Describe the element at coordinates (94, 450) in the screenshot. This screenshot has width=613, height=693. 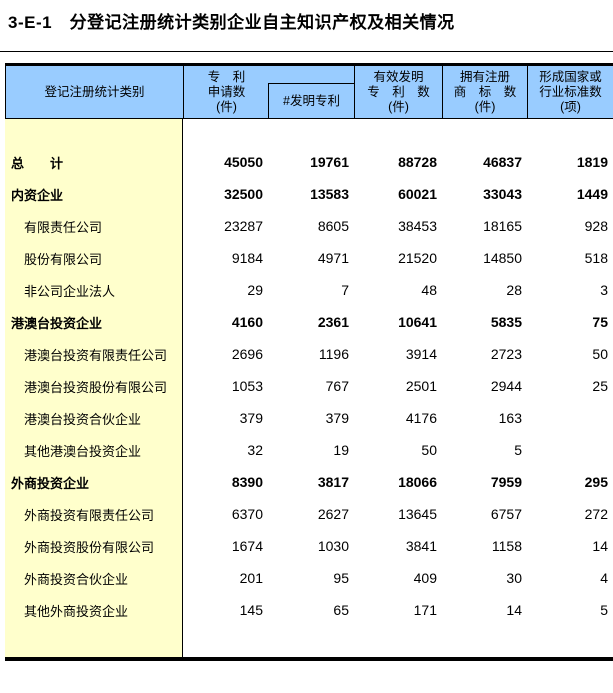
I see `row-label: 其他港澳台投资企业` at that location.